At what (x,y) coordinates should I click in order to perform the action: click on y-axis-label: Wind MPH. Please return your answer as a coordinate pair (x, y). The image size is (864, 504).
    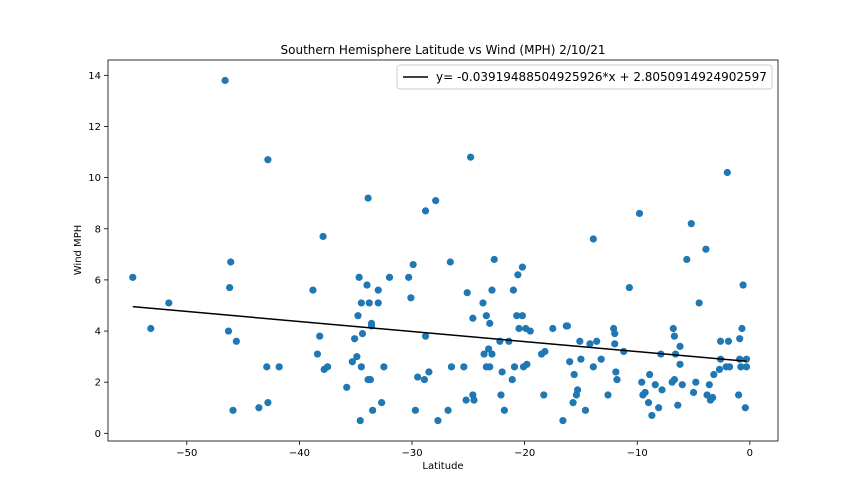
    Looking at the image, I should click on (78, 250).